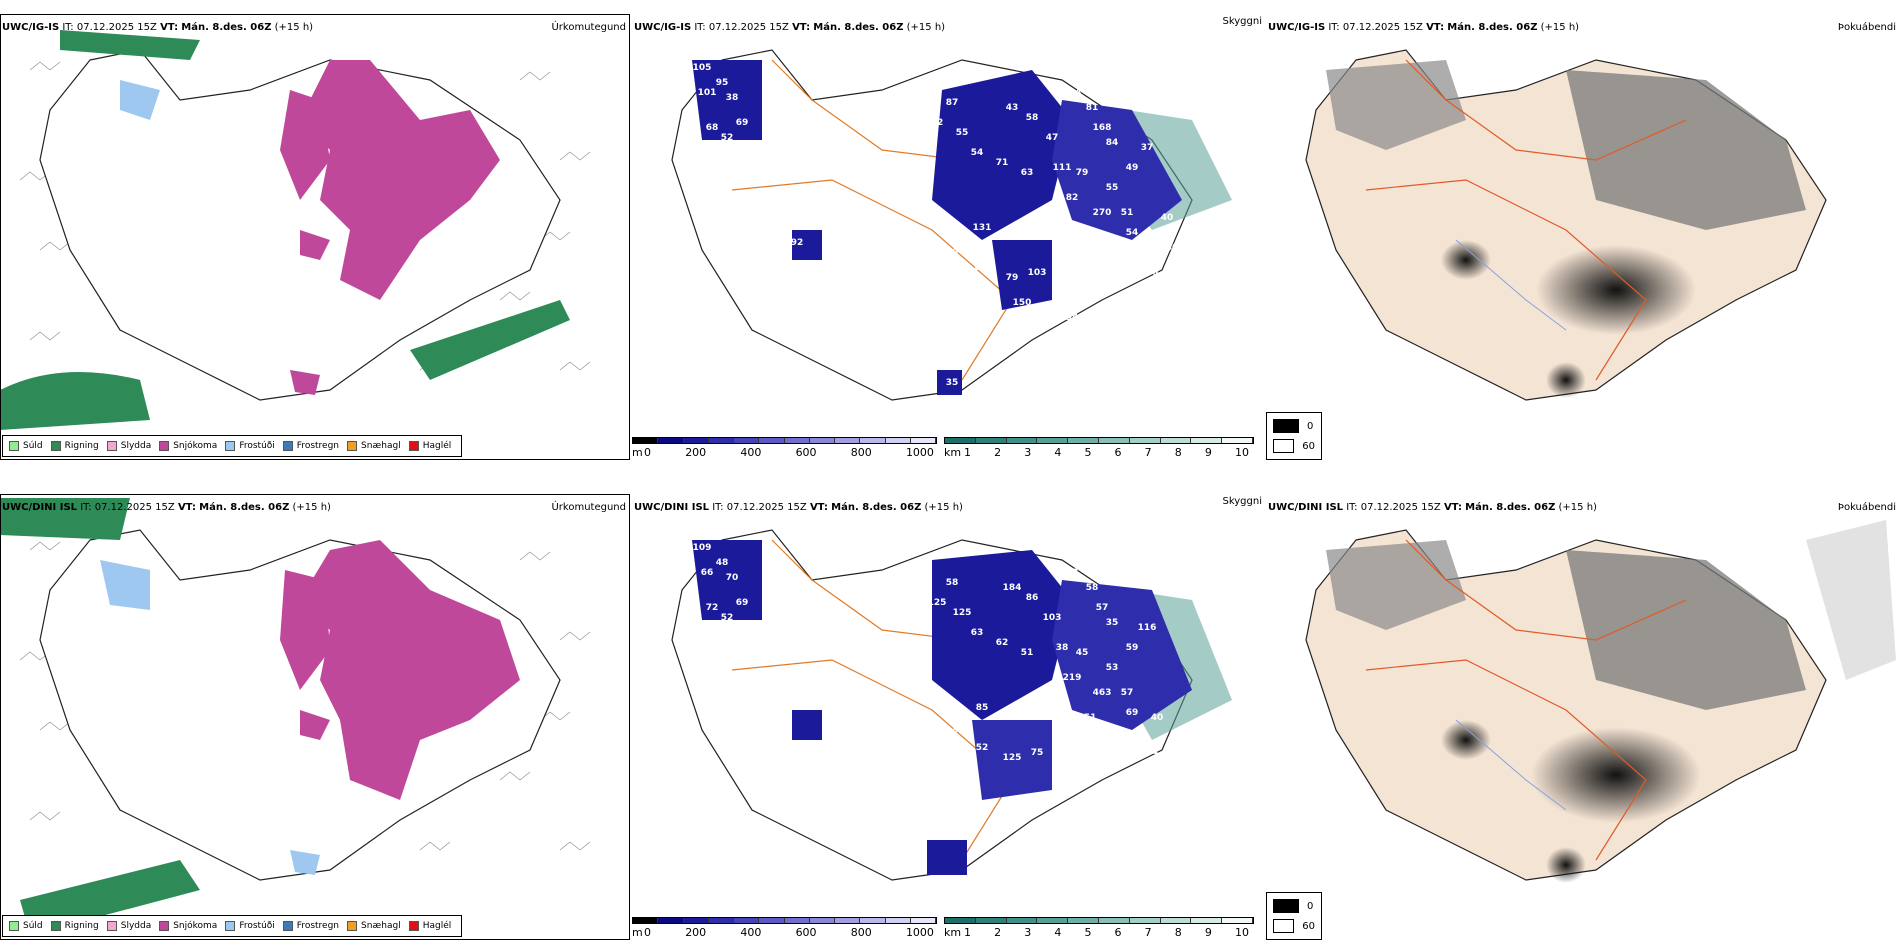 The image size is (1900, 950). What do you see at coordinates (374, 446) in the screenshot?
I see `legend-item: Snæhagl` at bounding box center [374, 446].